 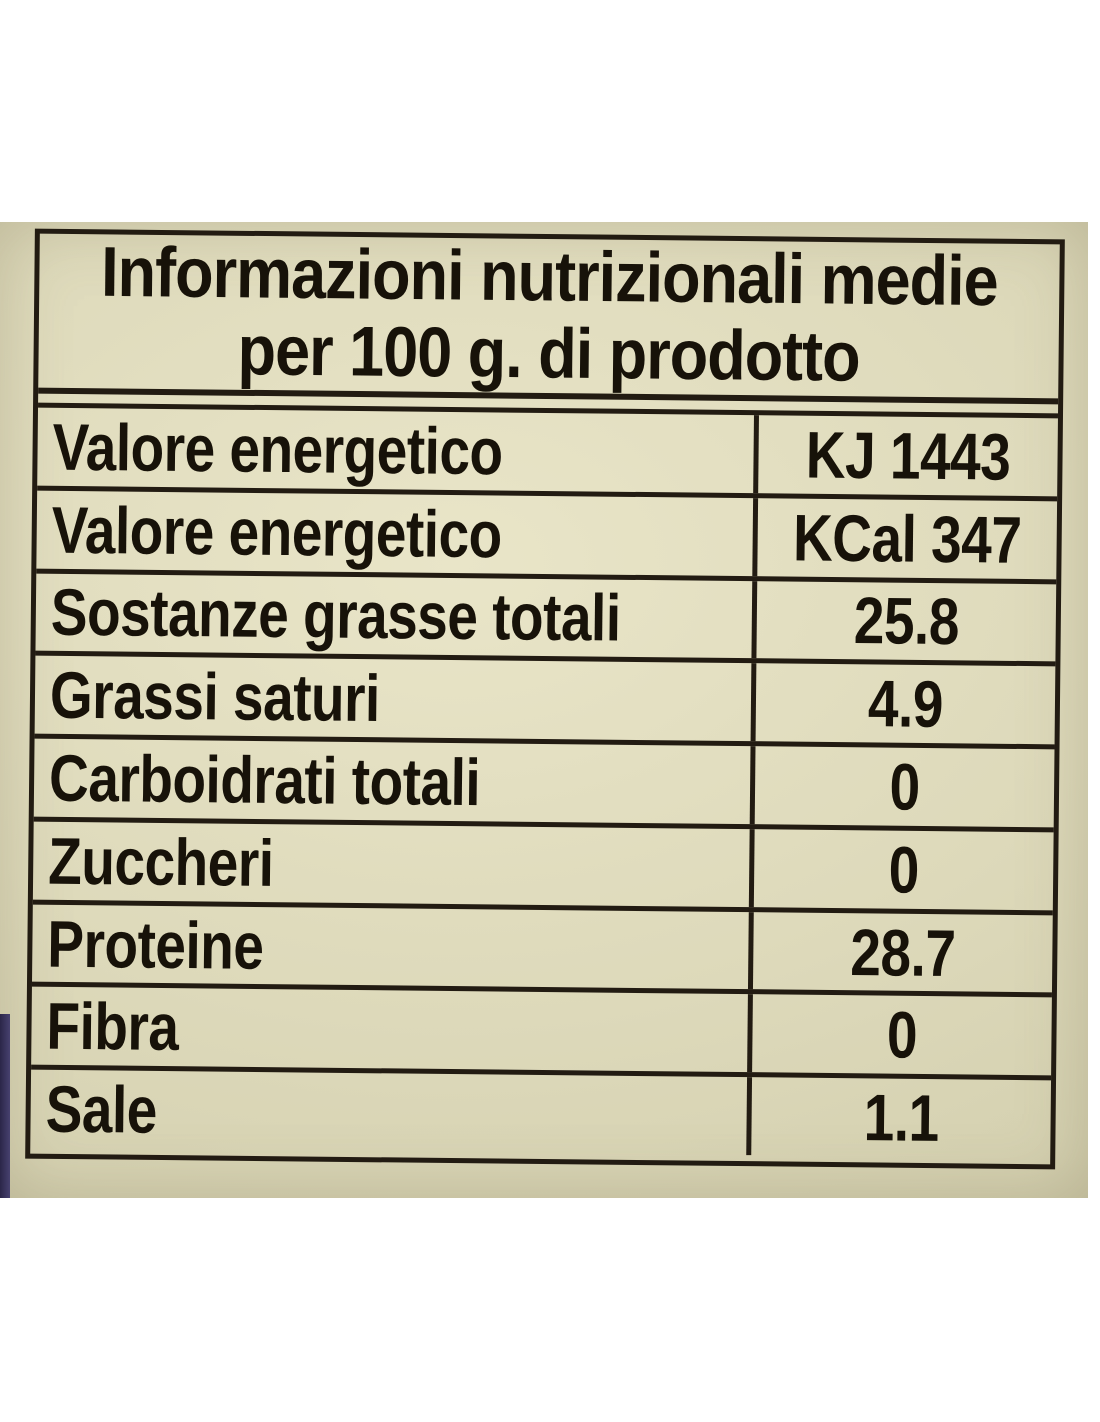 I want to click on table-row: Carboidrati totali 0, so click(x=544, y=780).